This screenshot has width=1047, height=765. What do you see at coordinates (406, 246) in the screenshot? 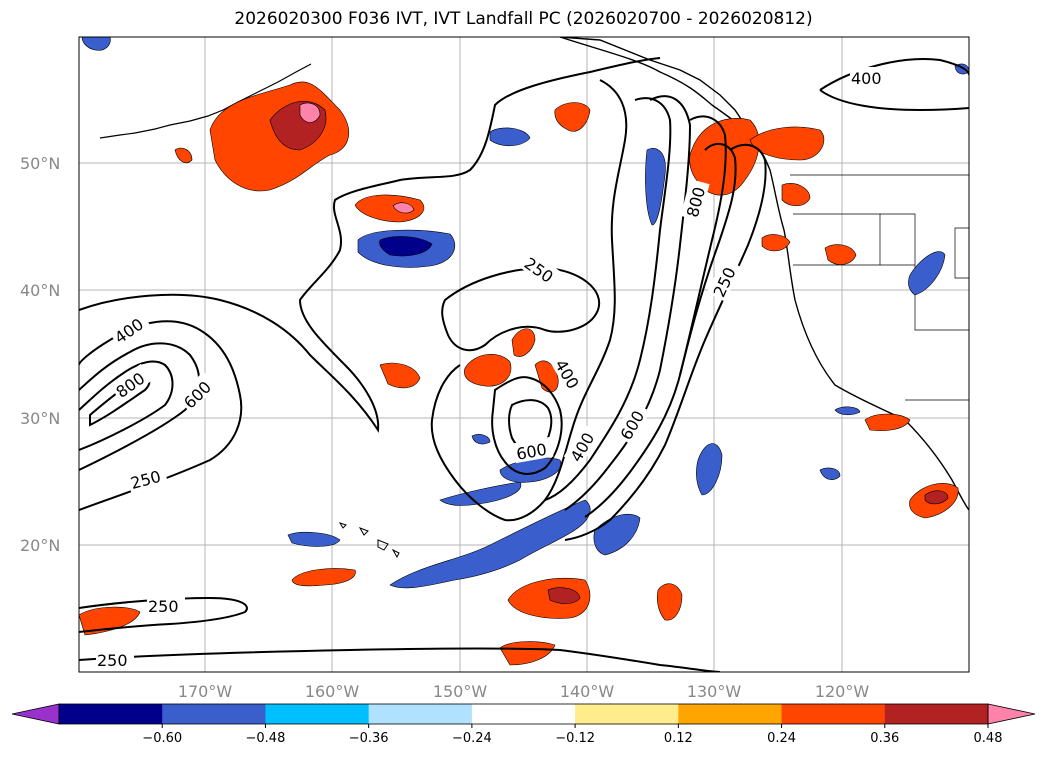
I see `pc-strong-negative-region` at bounding box center [406, 246].